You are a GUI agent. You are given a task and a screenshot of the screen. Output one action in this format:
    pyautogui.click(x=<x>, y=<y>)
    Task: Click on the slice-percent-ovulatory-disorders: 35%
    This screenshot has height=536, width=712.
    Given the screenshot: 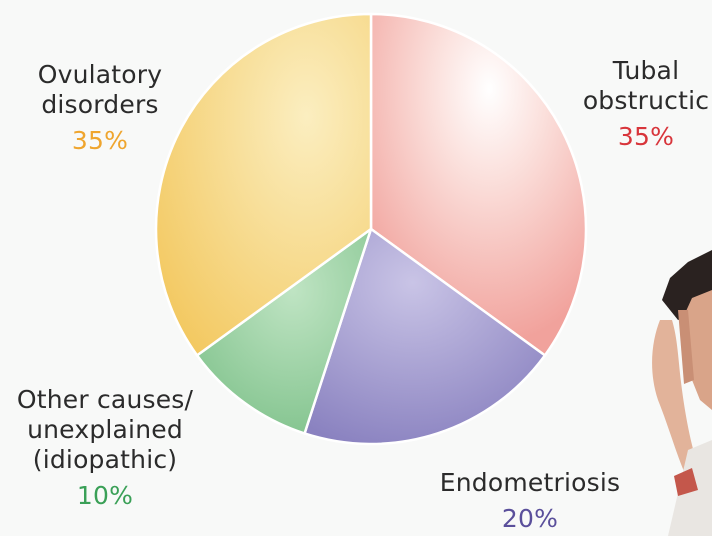 What is the action you would take?
    pyautogui.click(x=100, y=140)
    